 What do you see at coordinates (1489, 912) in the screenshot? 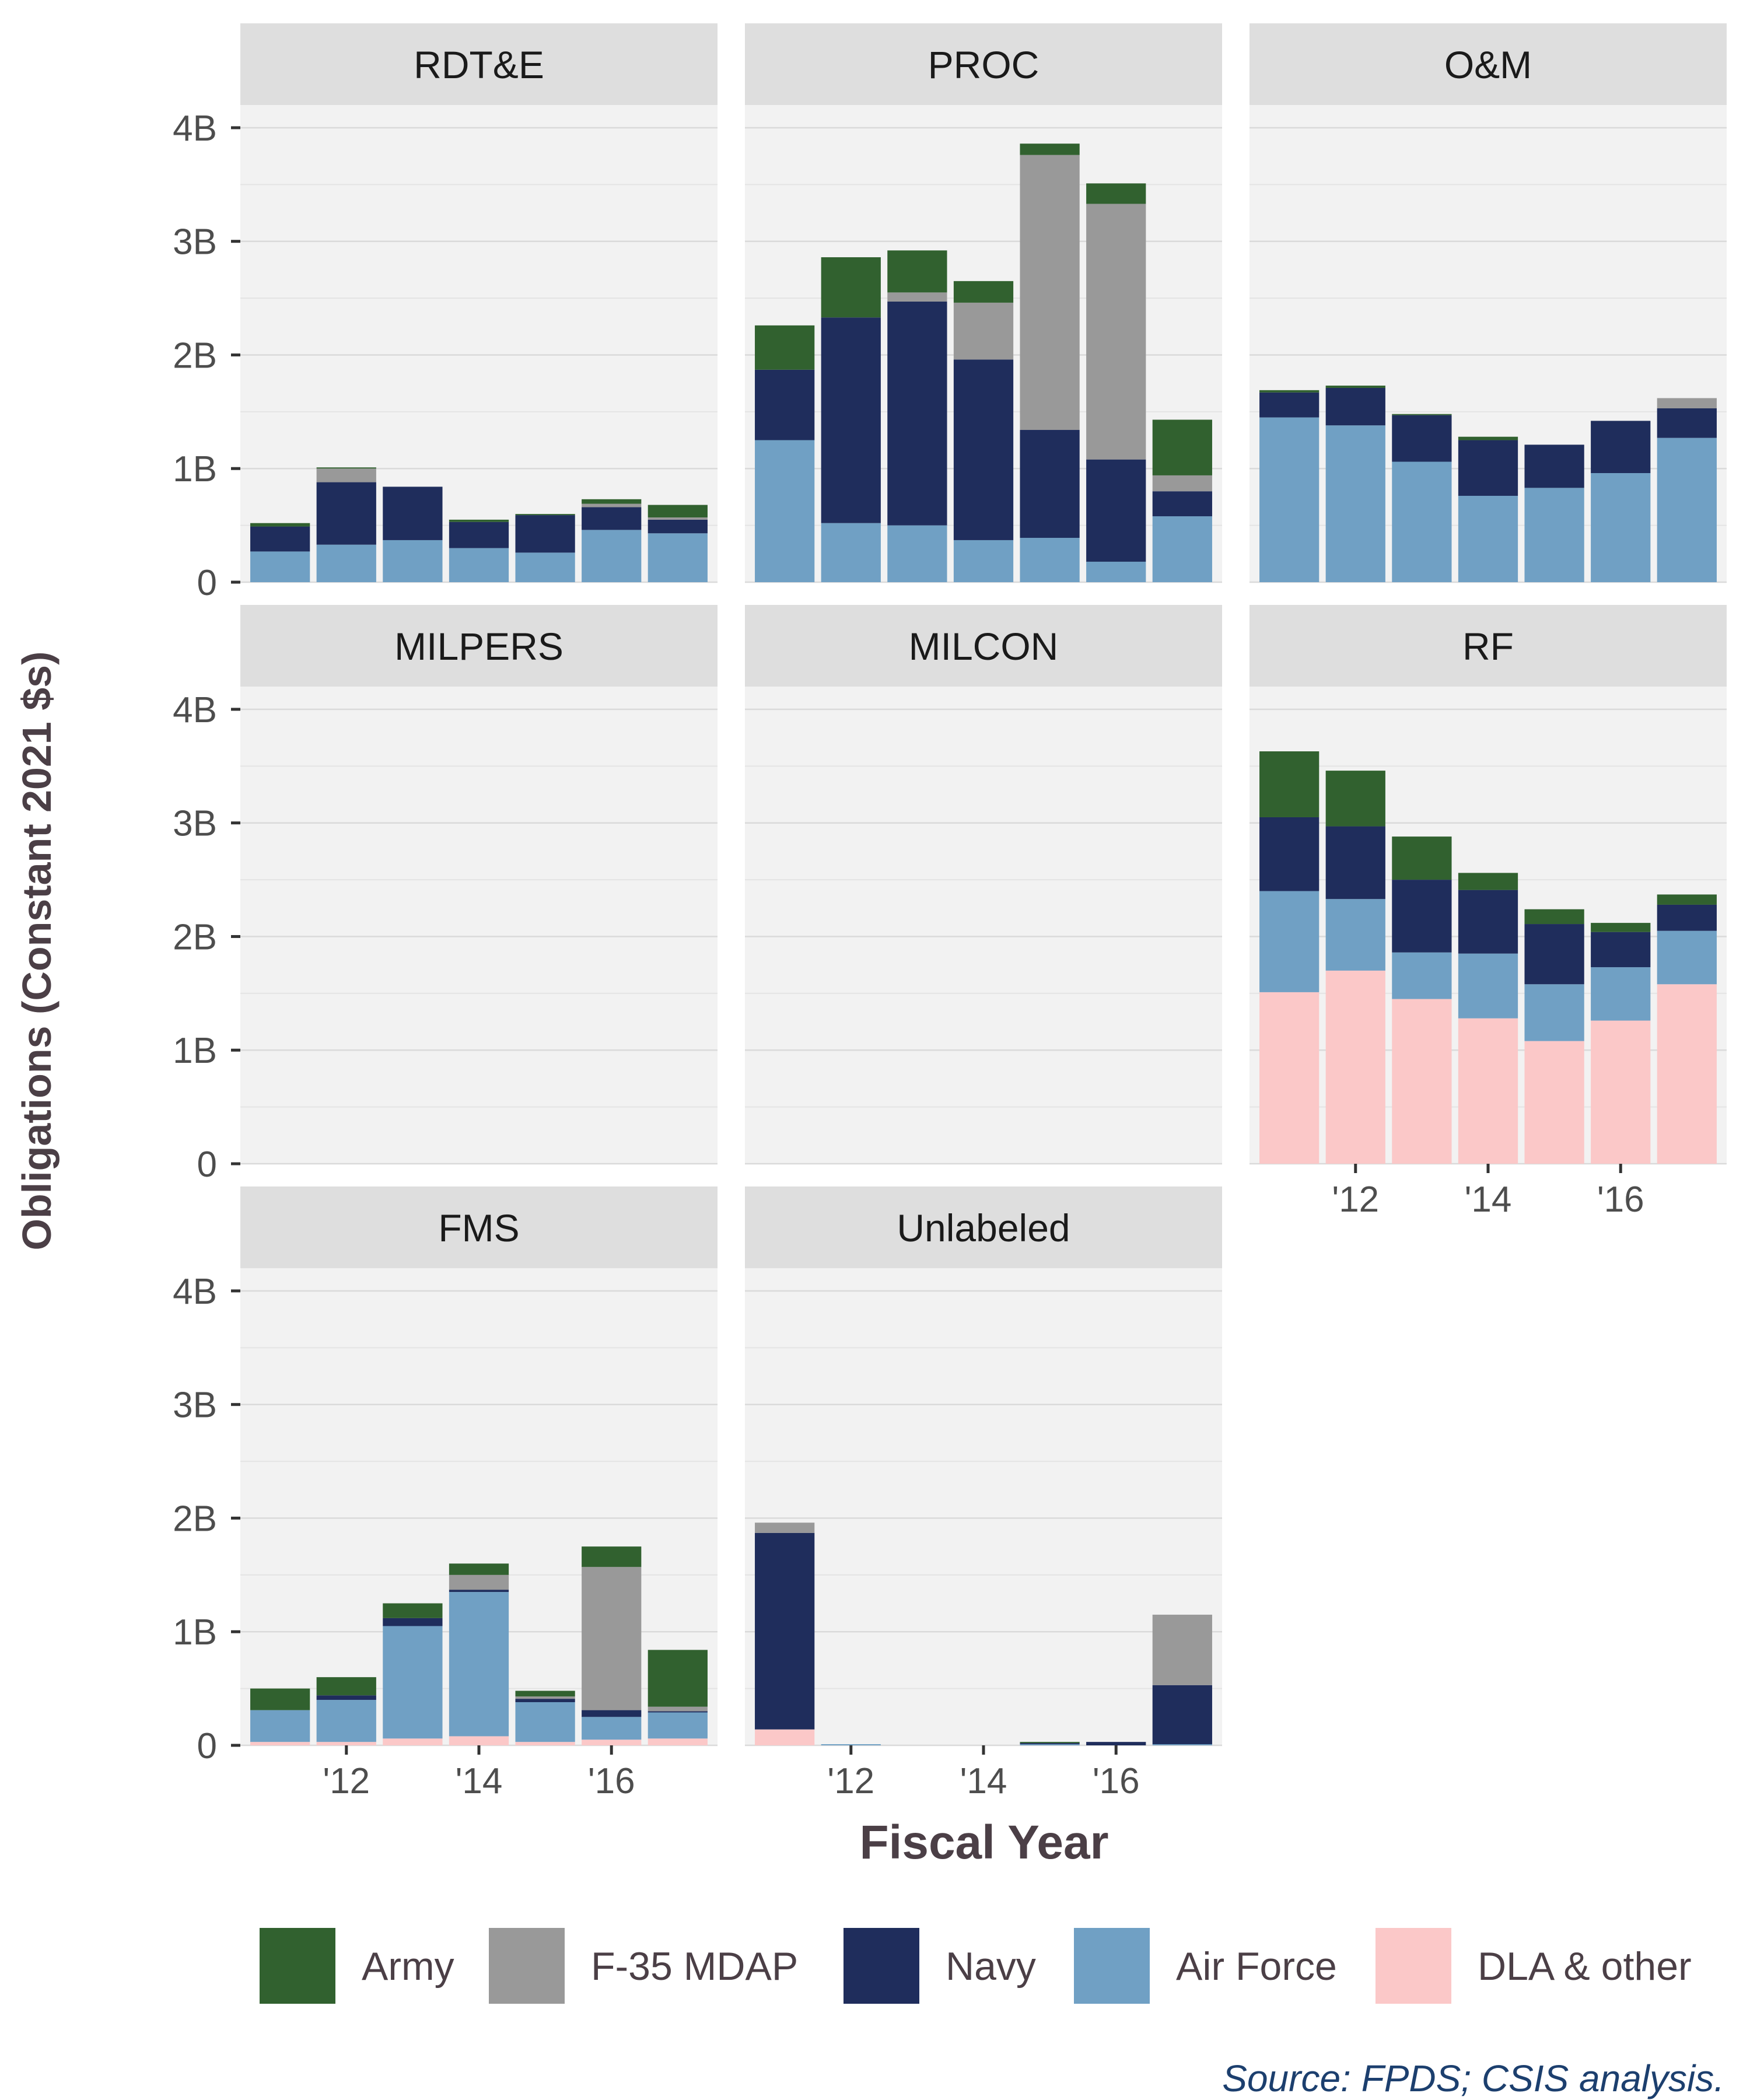
I see `panel-rf: RF '12 '14 '16` at bounding box center [1489, 912].